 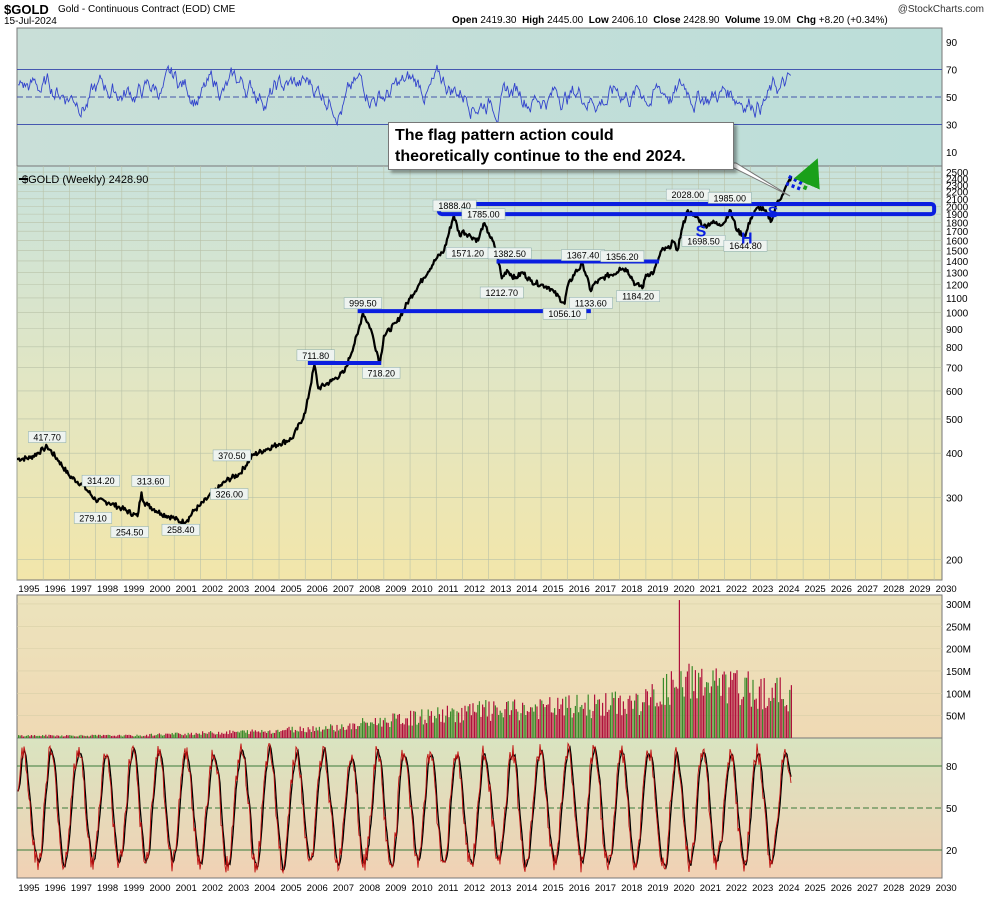 I want to click on x-tick-label: 2003, so click(x=238, y=589).